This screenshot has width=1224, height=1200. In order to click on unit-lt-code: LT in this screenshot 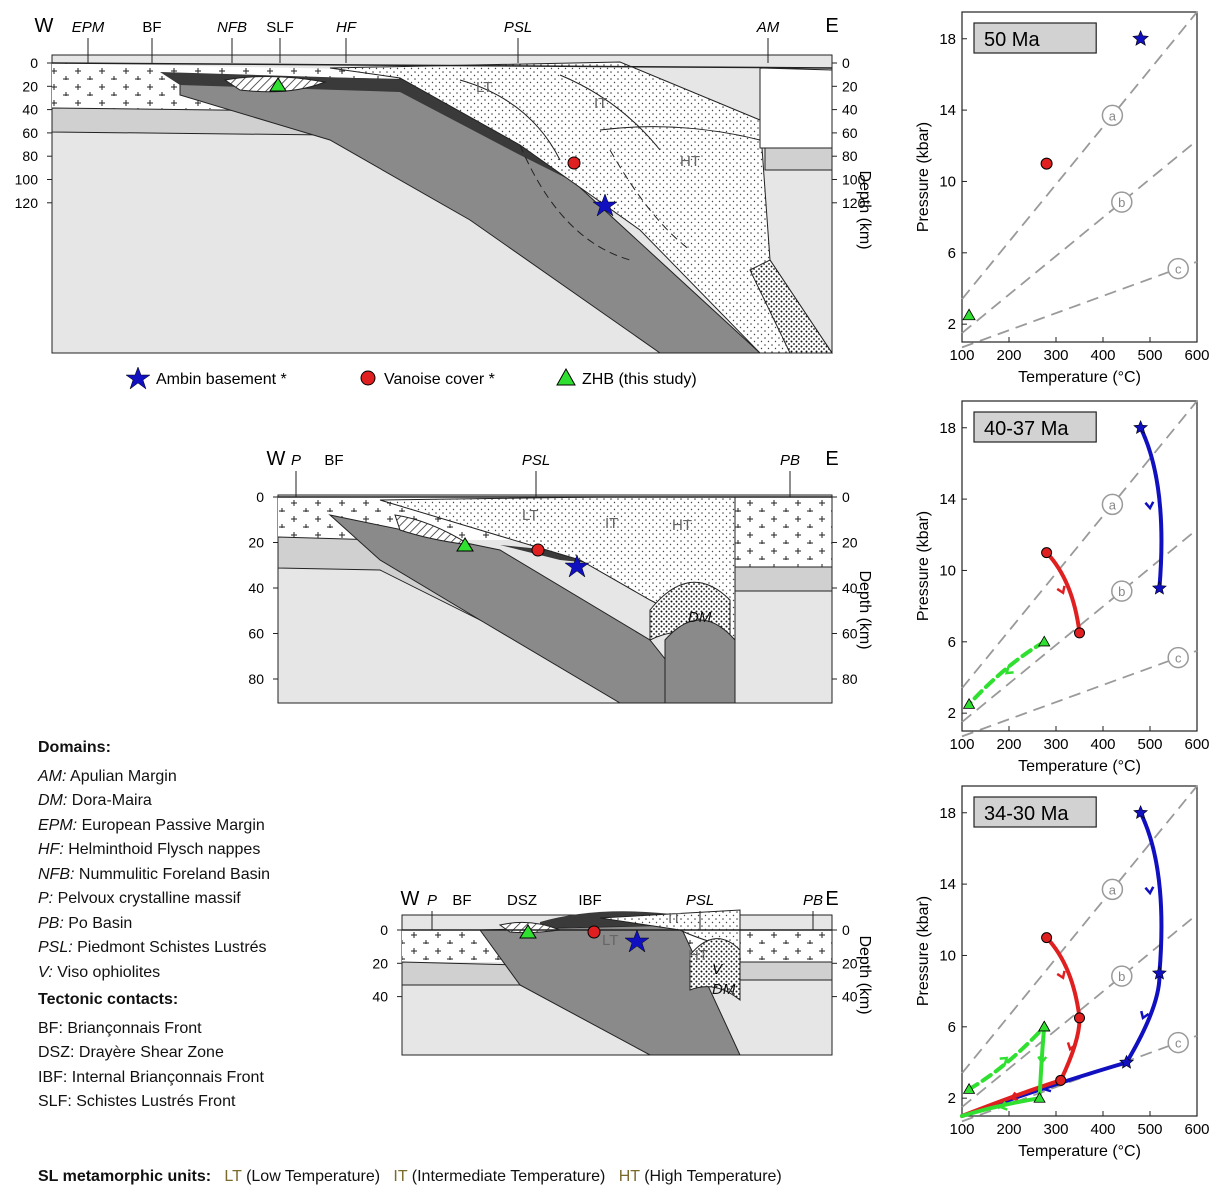, I will do `click(233, 1176)`.